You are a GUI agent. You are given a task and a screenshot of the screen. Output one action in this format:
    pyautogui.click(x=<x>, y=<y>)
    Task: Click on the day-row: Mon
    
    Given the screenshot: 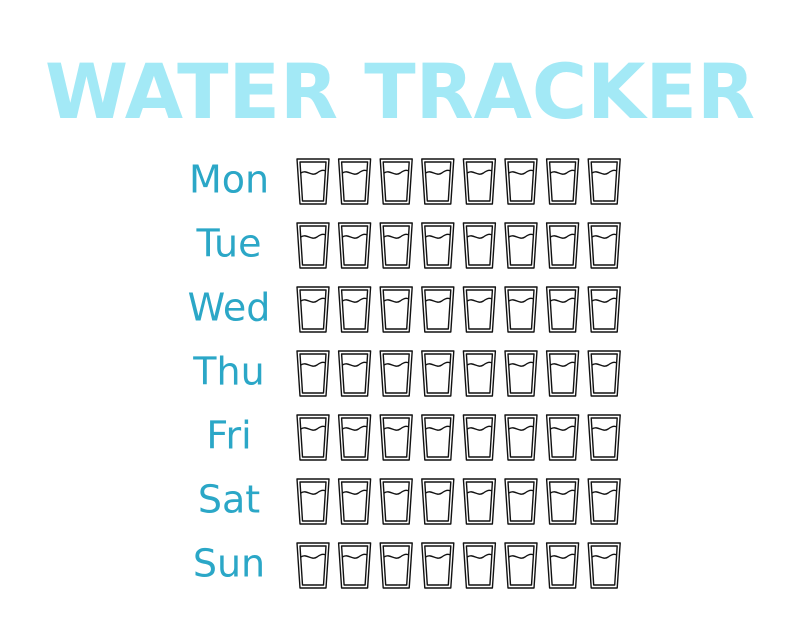 What is the action you would take?
    pyautogui.click(x=405, y=181)
    